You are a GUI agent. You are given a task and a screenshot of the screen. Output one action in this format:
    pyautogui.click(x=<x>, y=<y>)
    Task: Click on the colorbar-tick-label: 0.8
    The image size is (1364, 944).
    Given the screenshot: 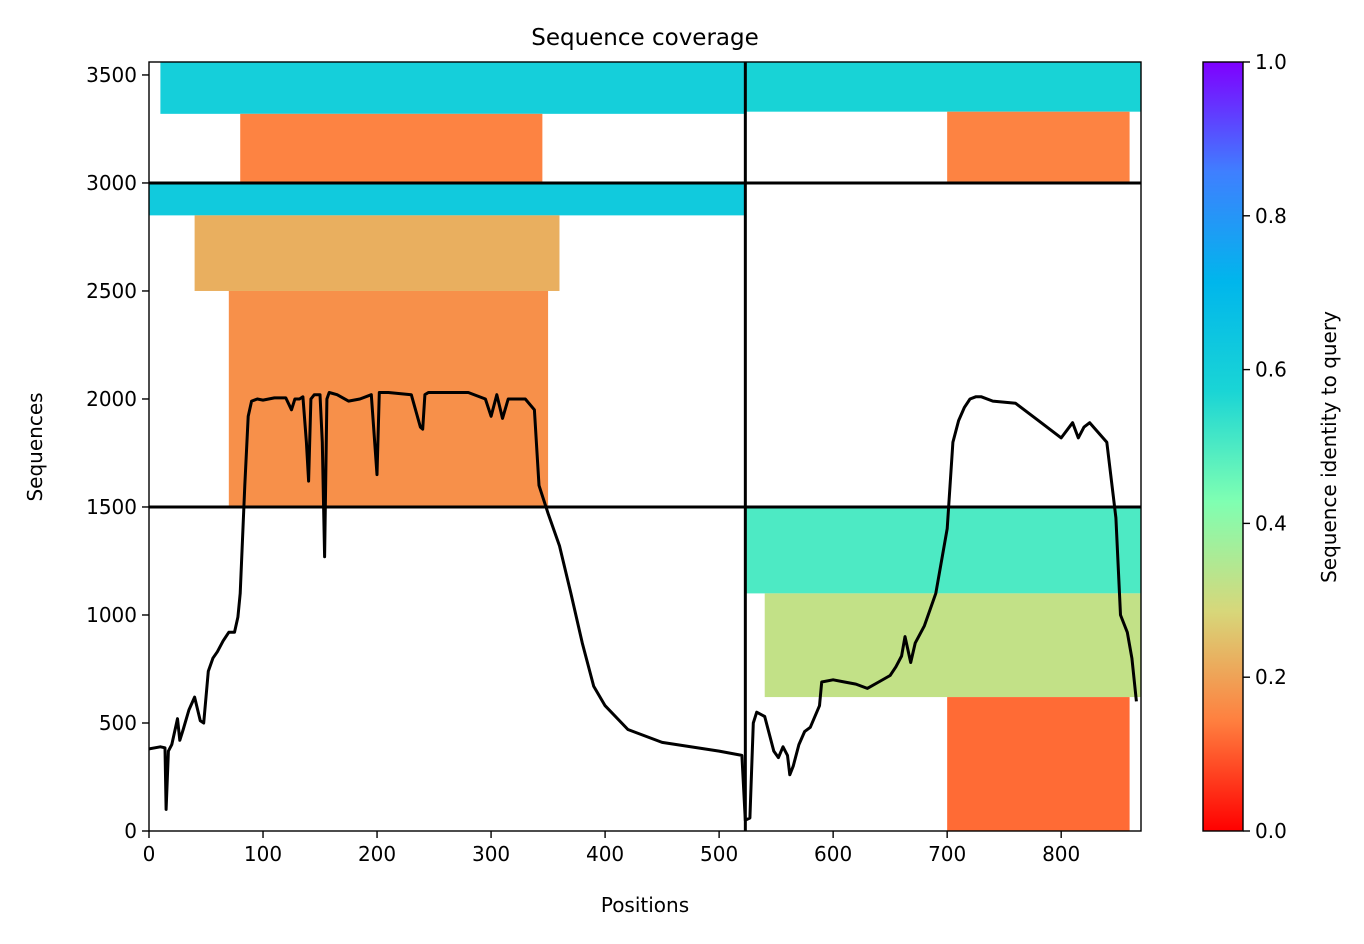 What is the action you would take?
    pyautogui.click(x=1271, y=216)
    